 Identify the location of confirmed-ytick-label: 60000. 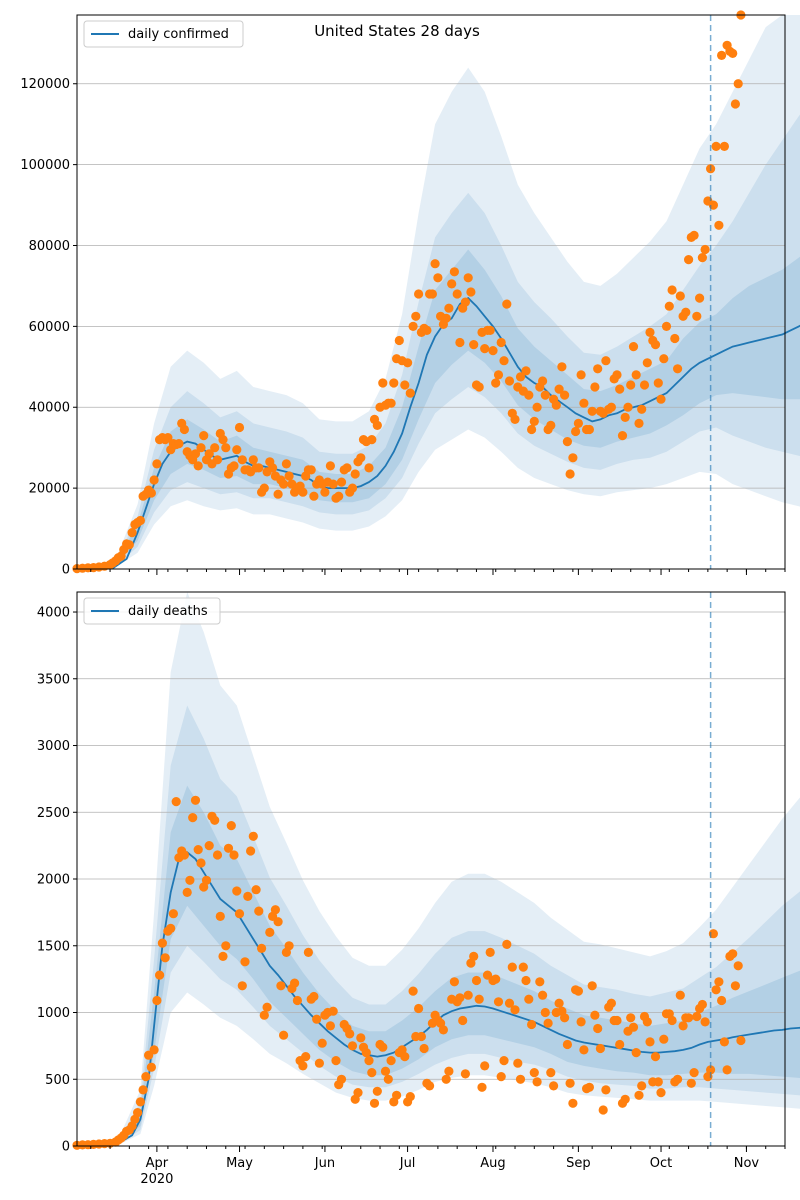
(49, 327).